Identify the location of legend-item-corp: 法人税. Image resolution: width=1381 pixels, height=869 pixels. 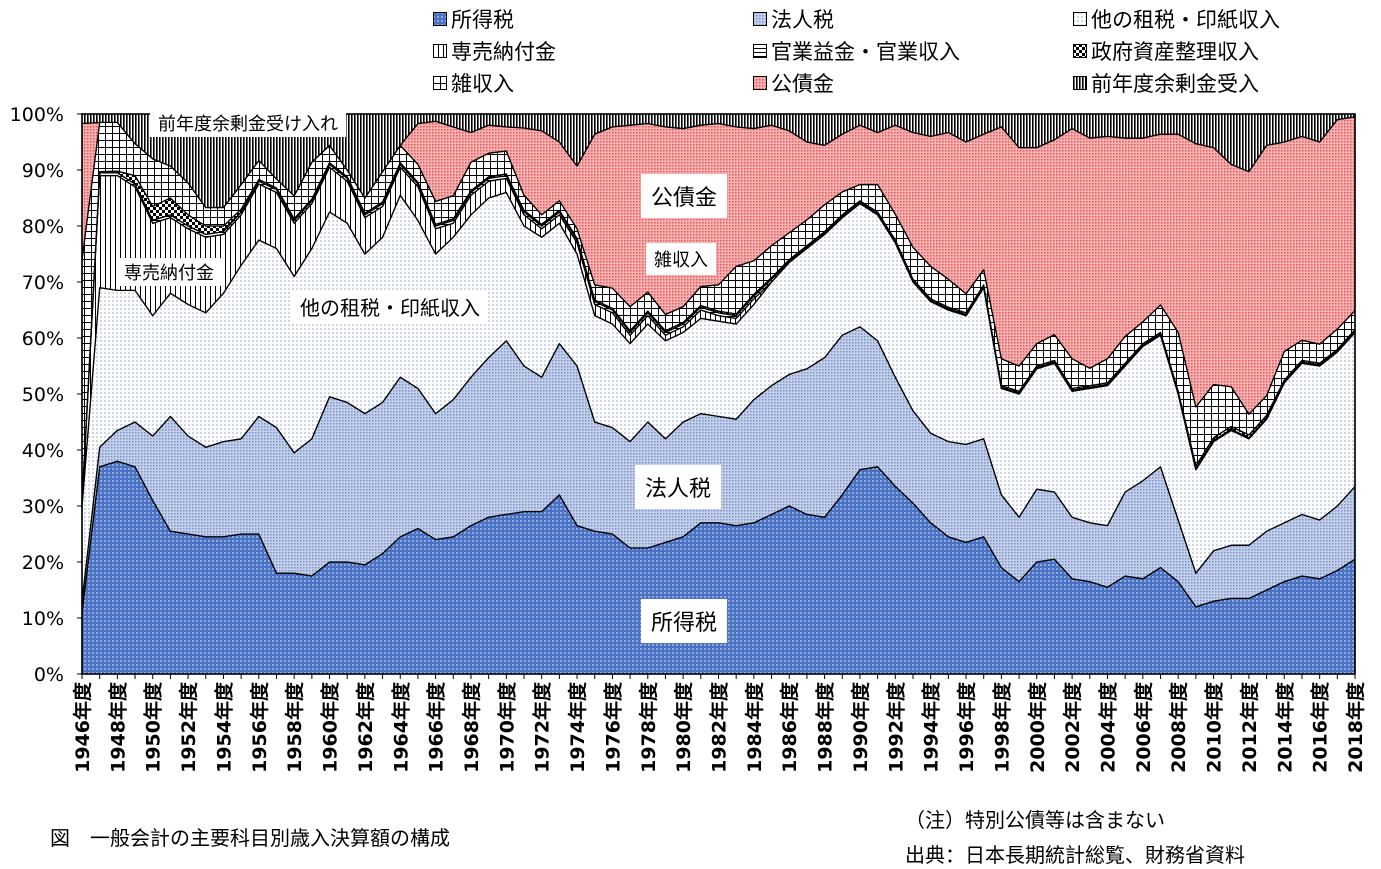
(793, 19).